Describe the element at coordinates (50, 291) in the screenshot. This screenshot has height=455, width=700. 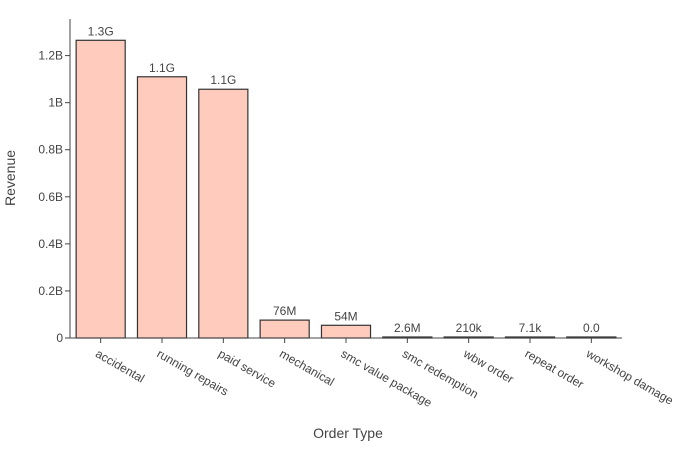
I see `y-tick-label: 0.2B` at that location.